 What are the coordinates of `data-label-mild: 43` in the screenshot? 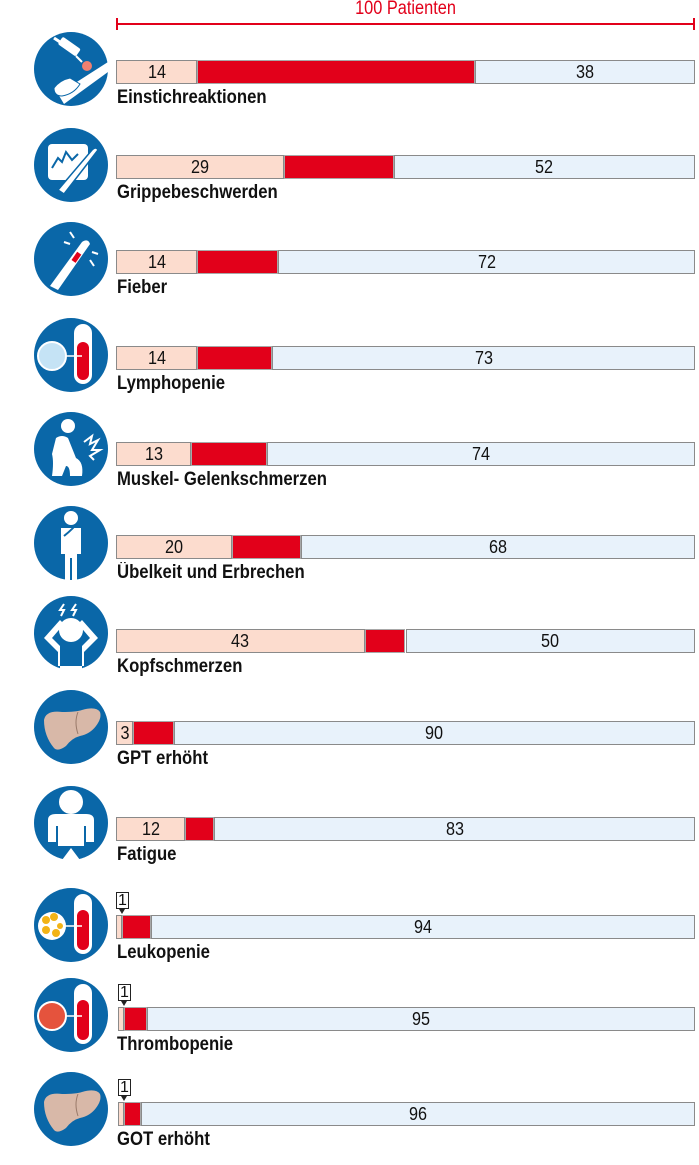 It's located at (240, 640).